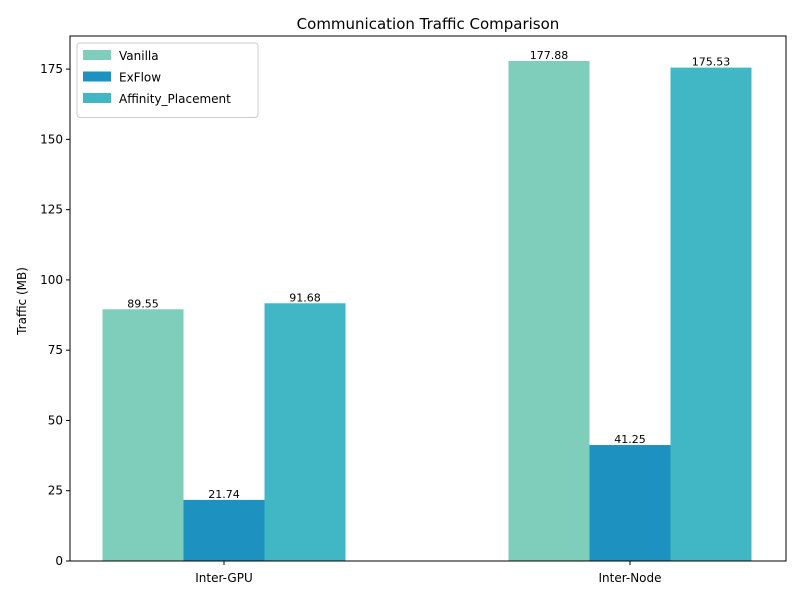 Image resolution: width=800 pixels, height=604 pixels. What do you see at coordinates (51, 280) in the screenshot?
I see `y-tick-label: 100` at bounding box center [51, 280].